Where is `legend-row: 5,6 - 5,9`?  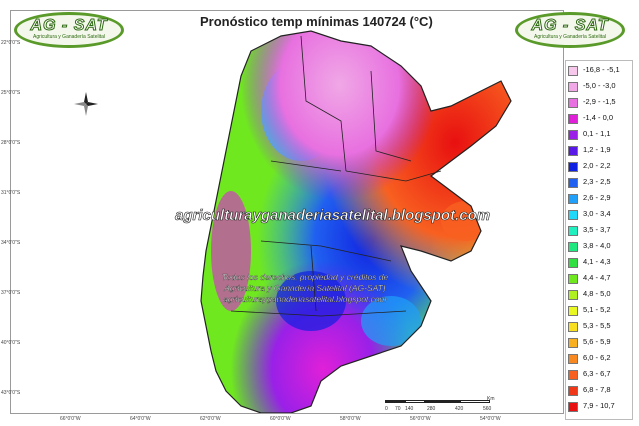
legend-row: 5,6 - 5,9 is located at coordinates (601, 343).